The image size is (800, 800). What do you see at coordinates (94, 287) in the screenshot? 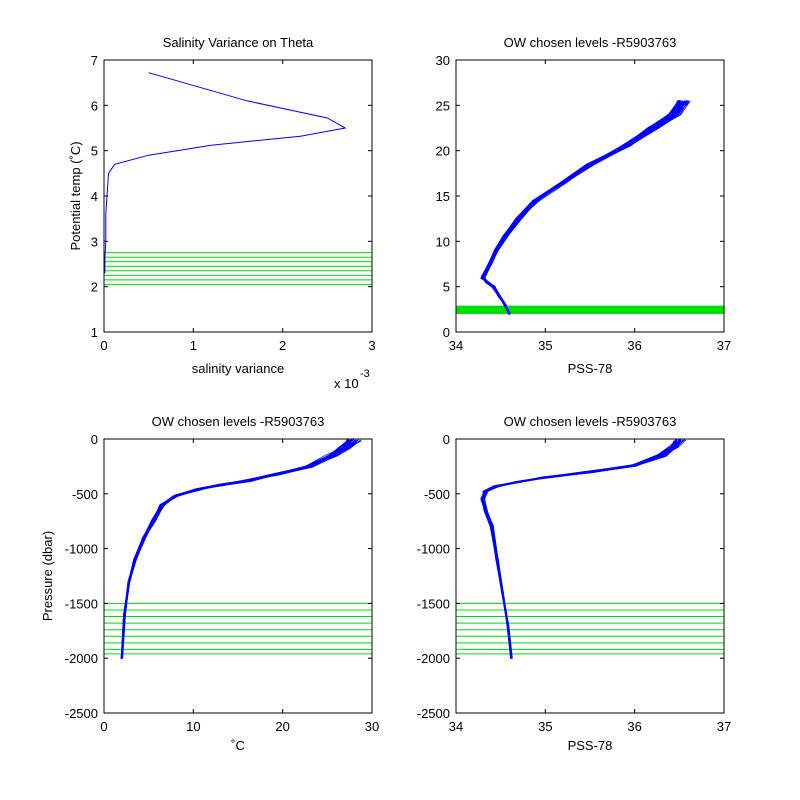
I see `y-tick-label: 2` at bounding box center [94, 287].